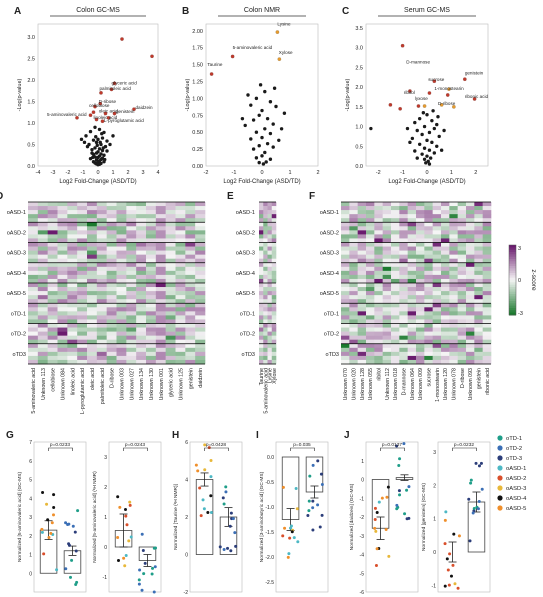  I want to click on column-label: Unknown 134, so click(142, 384).